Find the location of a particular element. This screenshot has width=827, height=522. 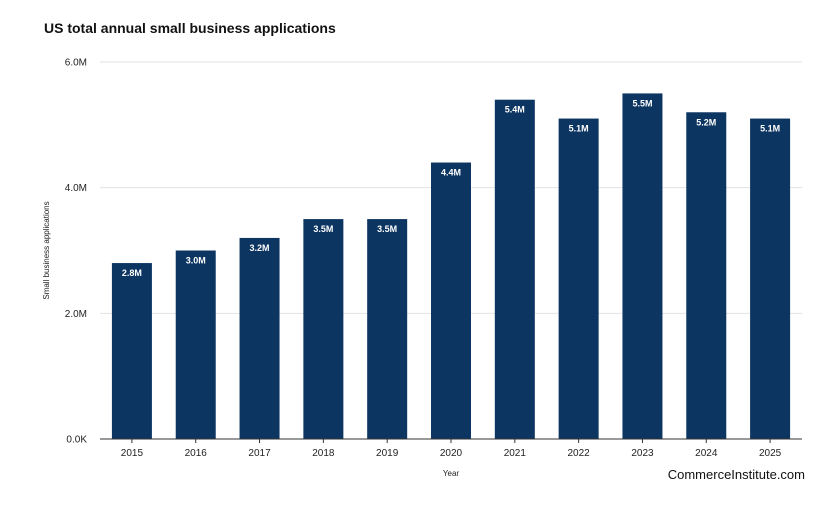

x-tick-label: 2023 is located at coordinates (642, 453).